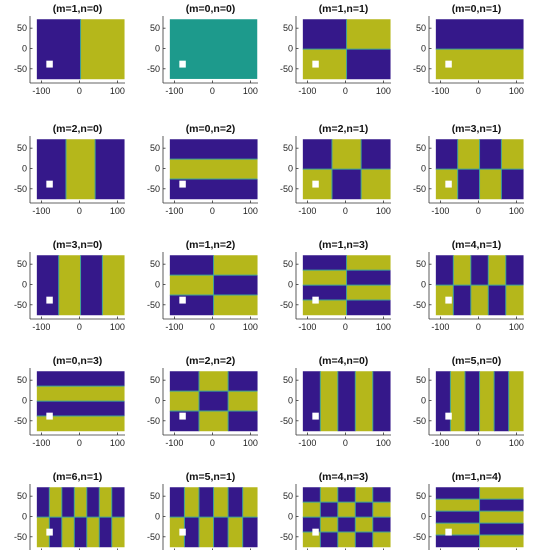  What do you see at coordinates (211, 477) in the screenshot?
I see `panel-title: (m=5,n=1)` at bounding box center [211, 477].